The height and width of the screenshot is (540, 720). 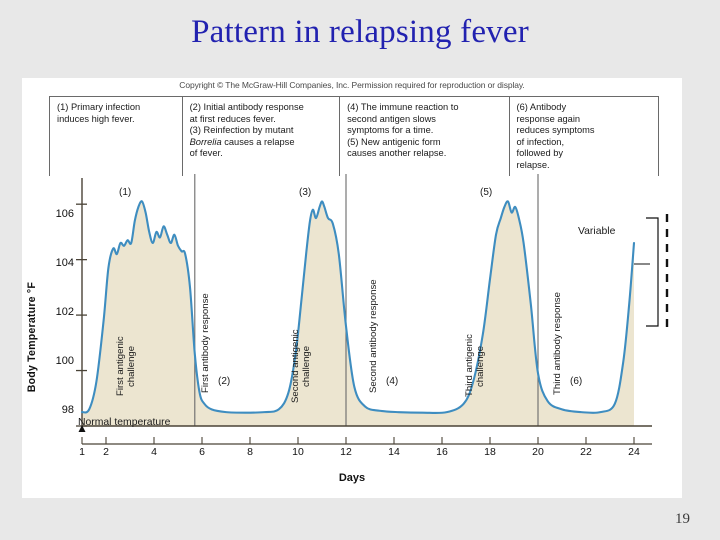 What do you see at coordinates (126, 366) in the screenshot?
I see `label-first-antigenic-challenge: First antigenic challenge` at bounding box center [126, 366].